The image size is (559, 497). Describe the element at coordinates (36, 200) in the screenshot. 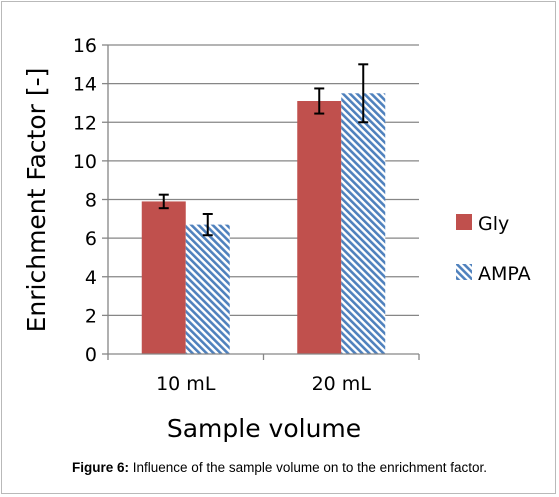

I see `y-axis-title: Enrichment Factor [-]` at that location.